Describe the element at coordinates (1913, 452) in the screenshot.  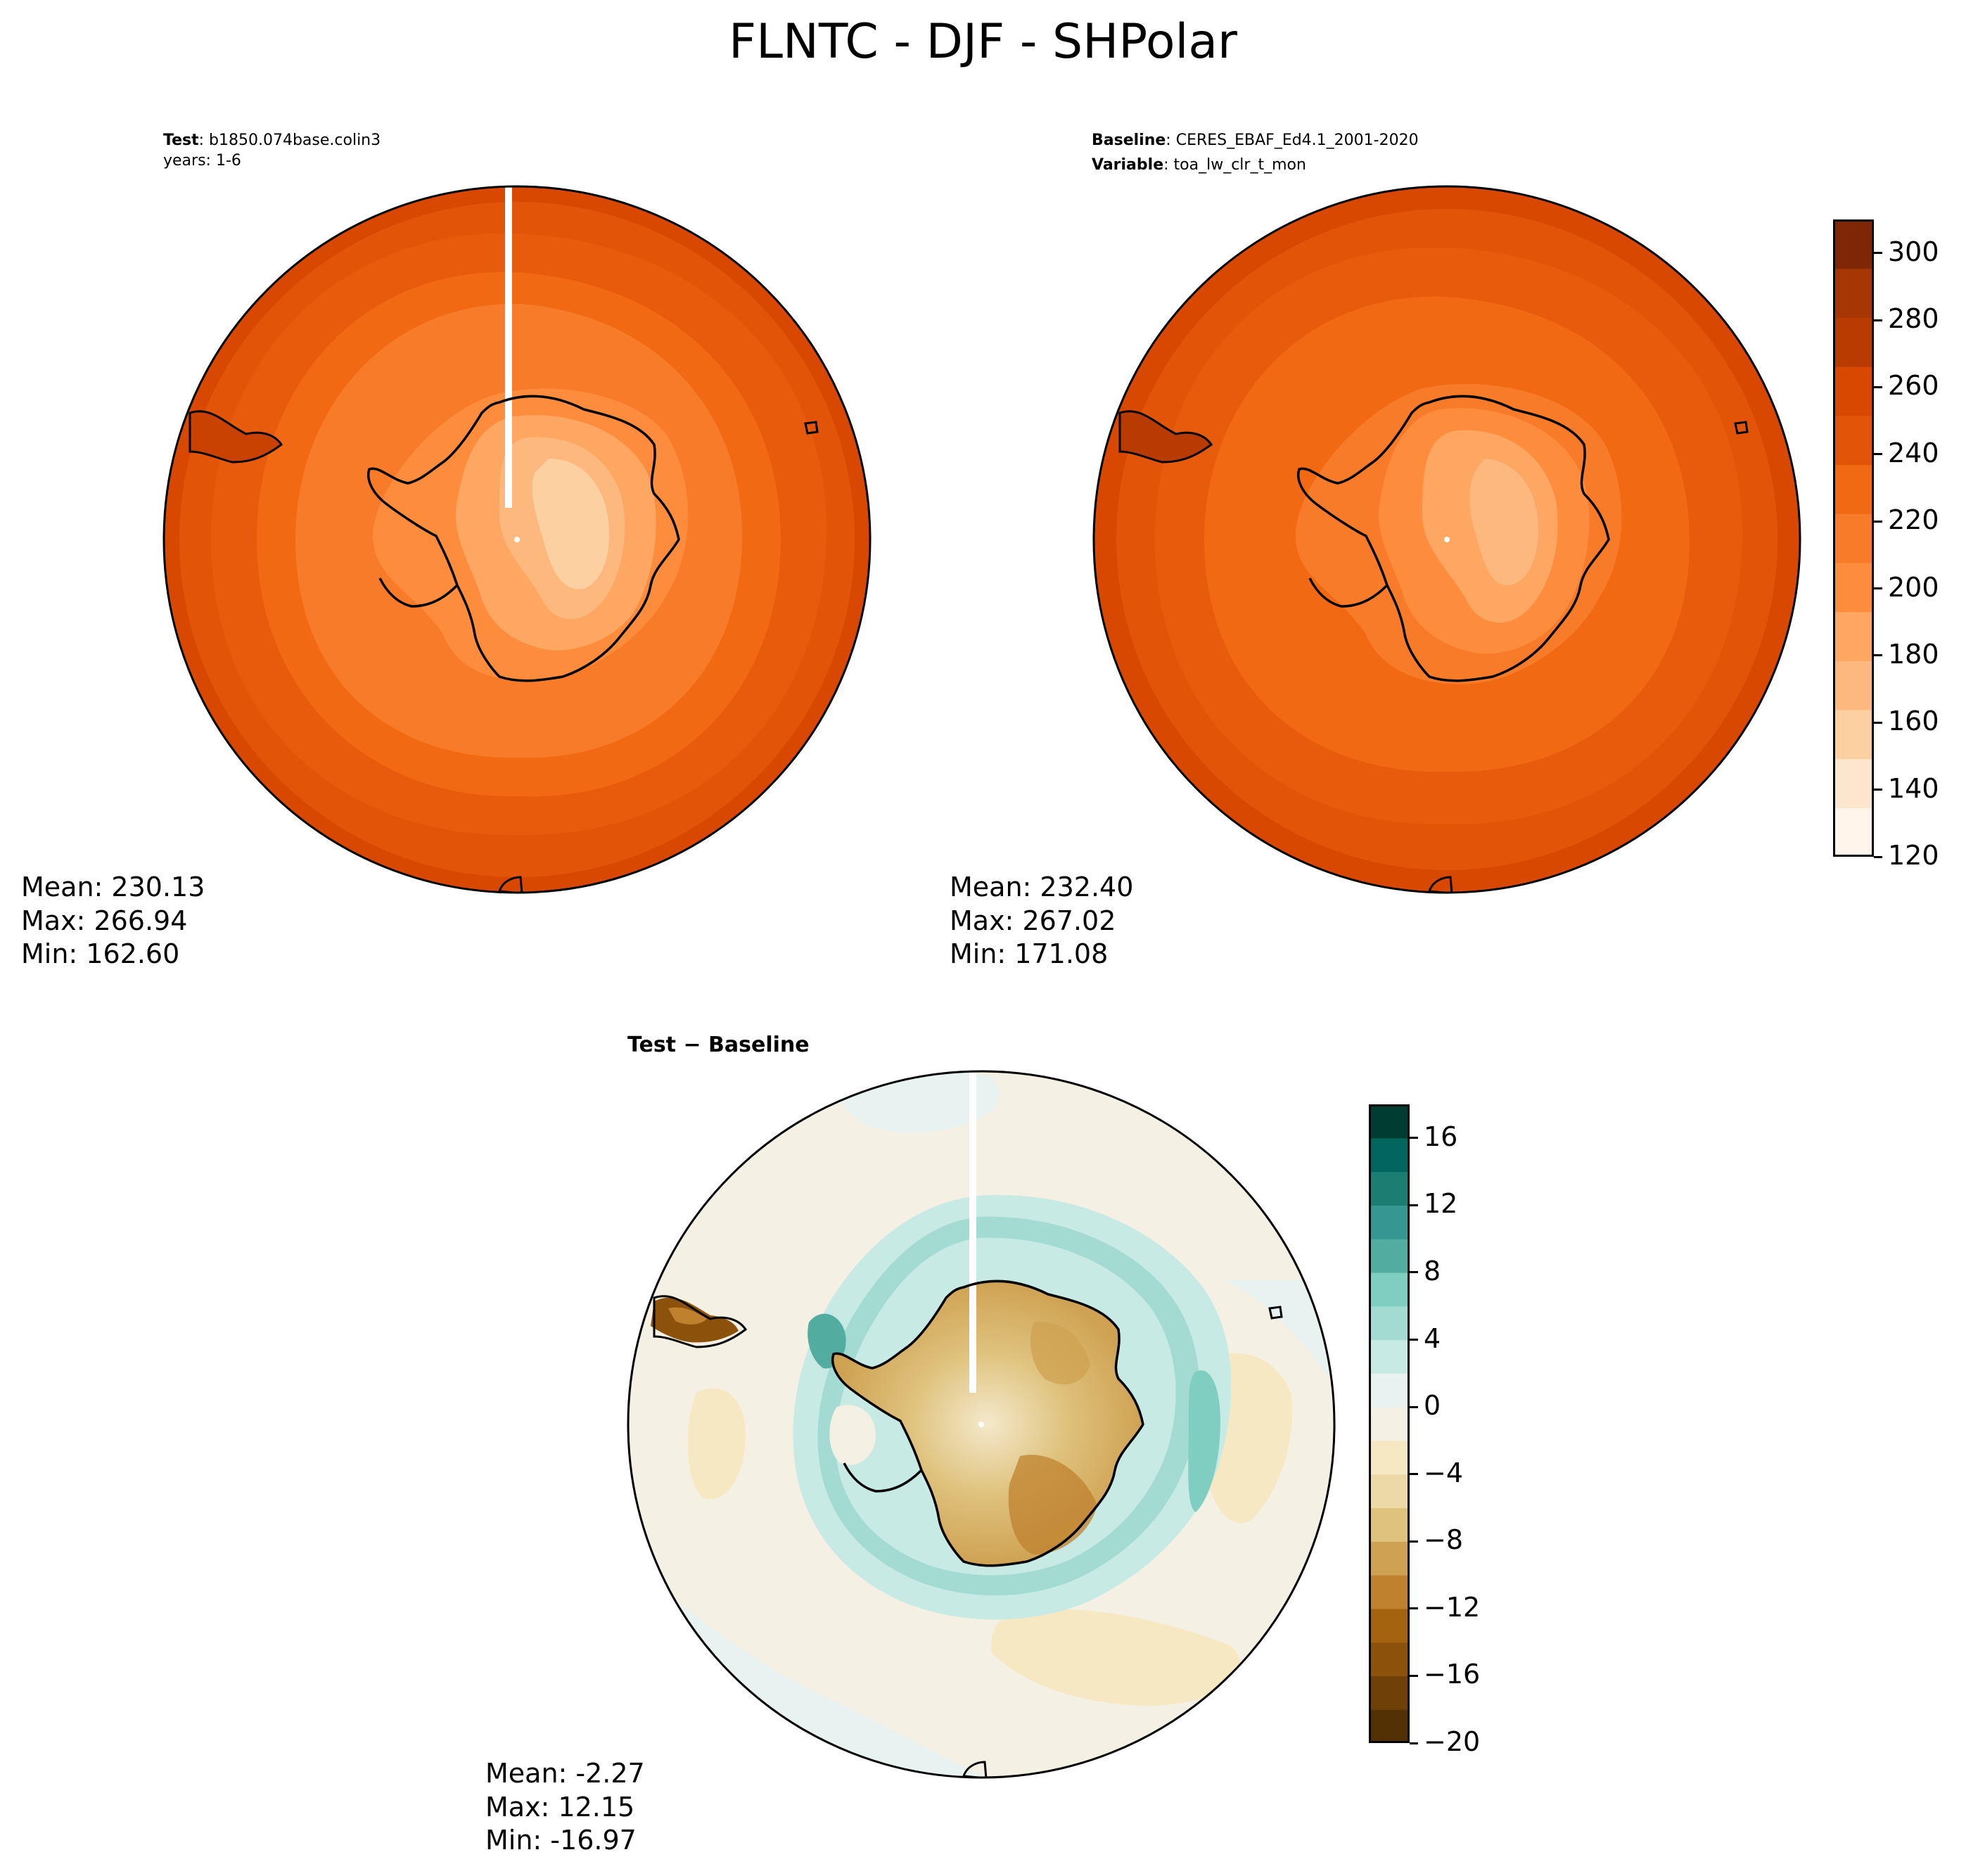
I see `colorbar-tick-label: 240` at that location.